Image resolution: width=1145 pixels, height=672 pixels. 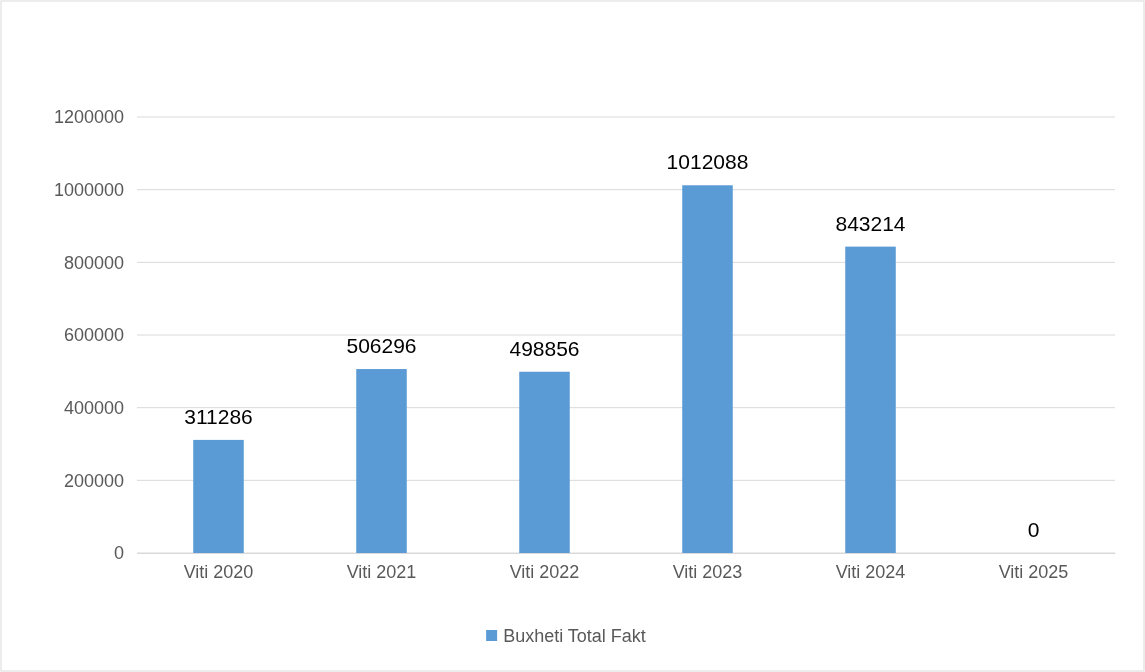 What do you see at coordinates (218, 571) in the screenshot?
I see `x-tick-label: Viti 2020` at bounding box center [218, 571].